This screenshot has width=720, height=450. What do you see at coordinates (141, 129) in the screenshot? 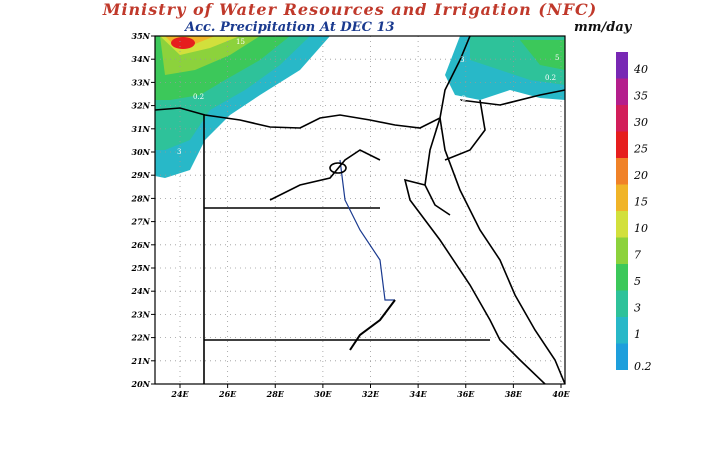
I see `lat-label: 31N` at bounding box center [141, 129].